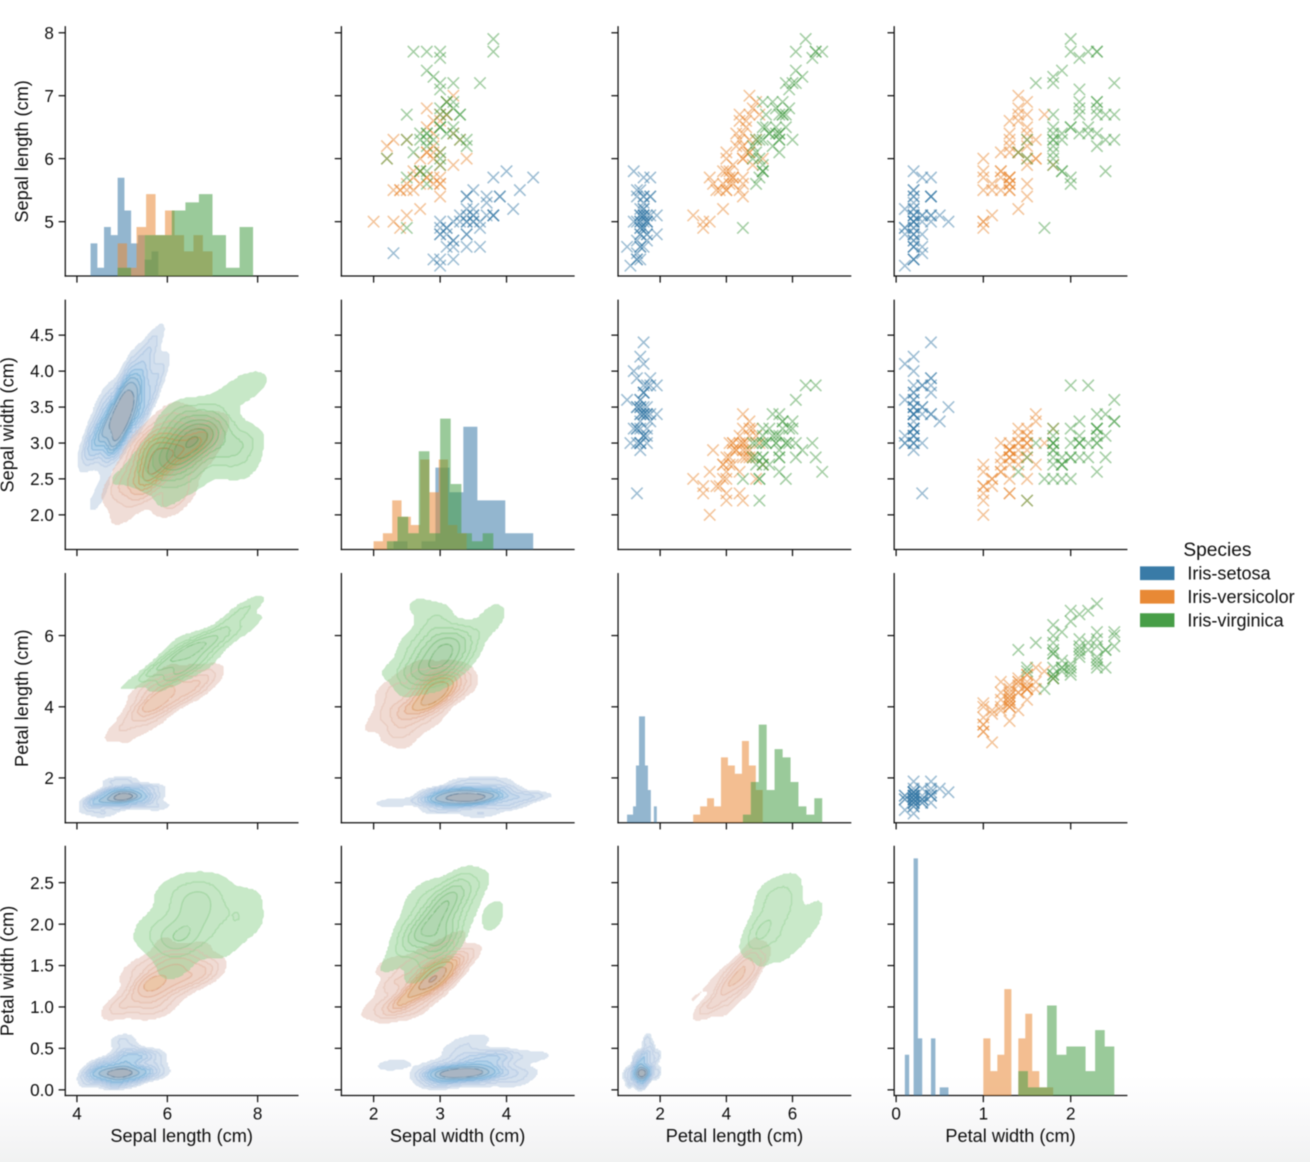 This screenshot has height=1162, width=1310. I want to click on svg-text: Iris-setosa, so click(1229, 574).